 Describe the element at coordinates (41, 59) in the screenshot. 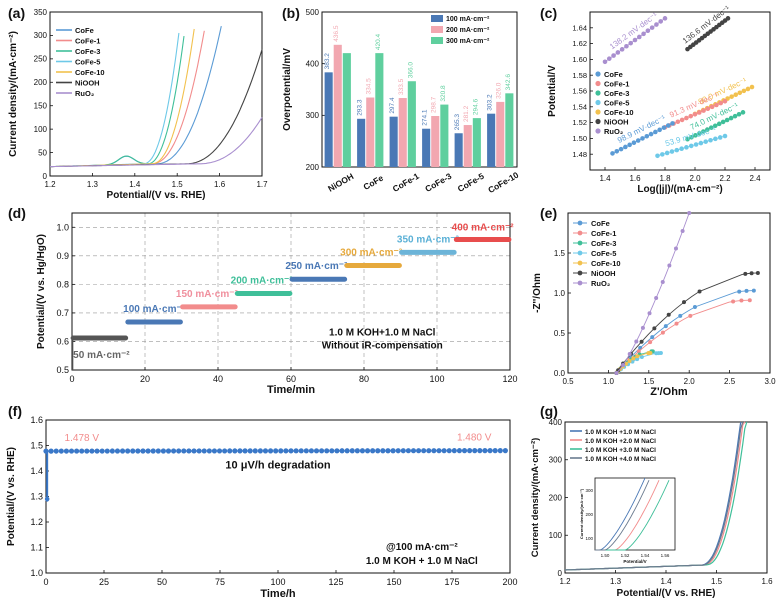

I see `y-tick-label: 250` at that location.